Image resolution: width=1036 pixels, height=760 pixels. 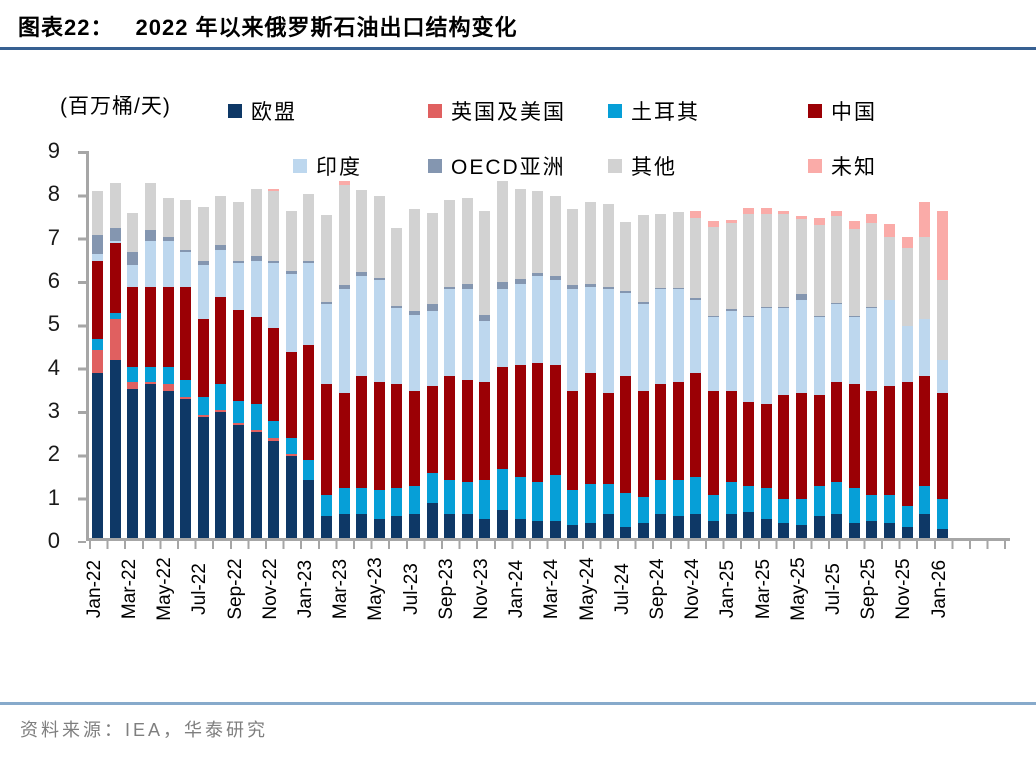 What do you see at coordinates (435, 166) in the screenshot?
I see `legend-swatch-oecd-asia` at bounding box center [435, 166].